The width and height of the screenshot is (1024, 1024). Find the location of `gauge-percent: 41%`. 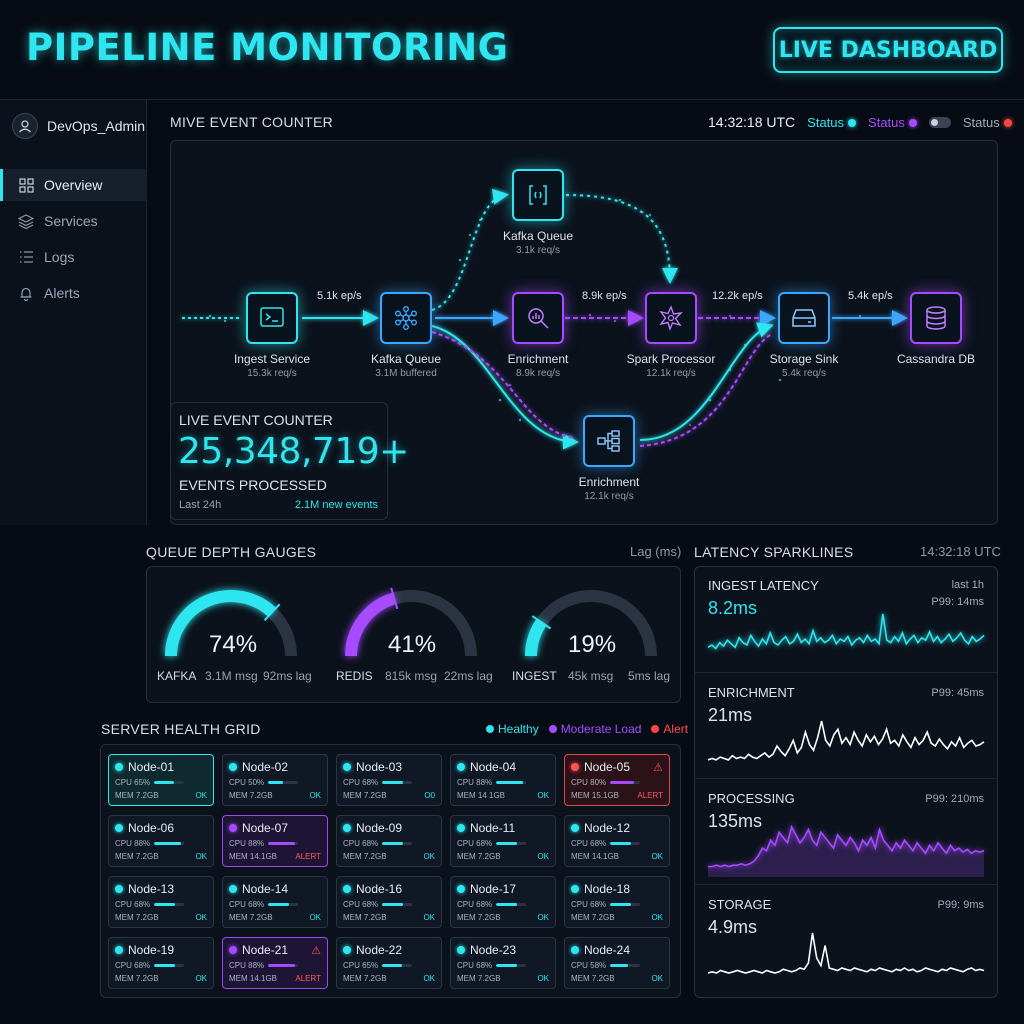

gauge-percent: 41% is located at coordinates (412, 644).